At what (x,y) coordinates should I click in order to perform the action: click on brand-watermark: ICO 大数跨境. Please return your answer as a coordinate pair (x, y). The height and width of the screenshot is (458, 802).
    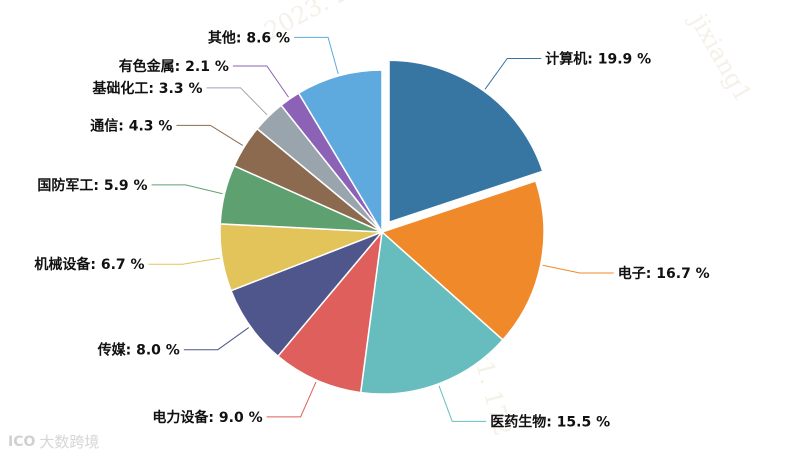
    Looking at the image, I should click on (53, 441).